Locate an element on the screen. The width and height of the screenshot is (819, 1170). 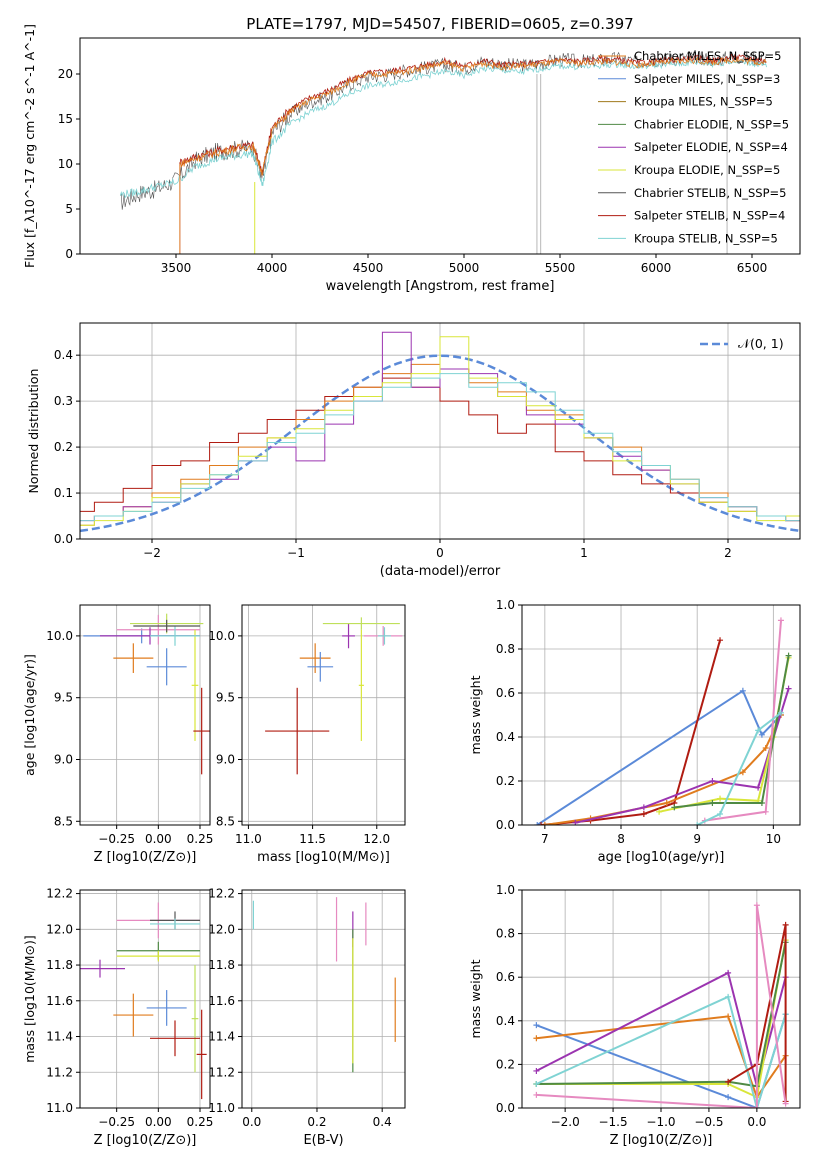
x-tick-label: 6000 is located at coordinates (656, 268).